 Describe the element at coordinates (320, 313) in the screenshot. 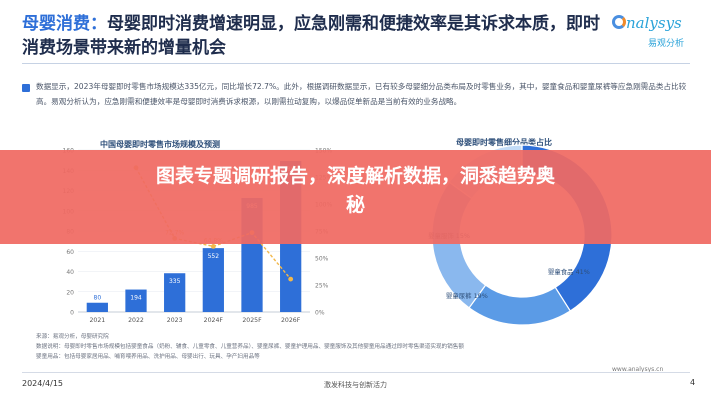

I see `y-tick-label-right: 0%` at that location.